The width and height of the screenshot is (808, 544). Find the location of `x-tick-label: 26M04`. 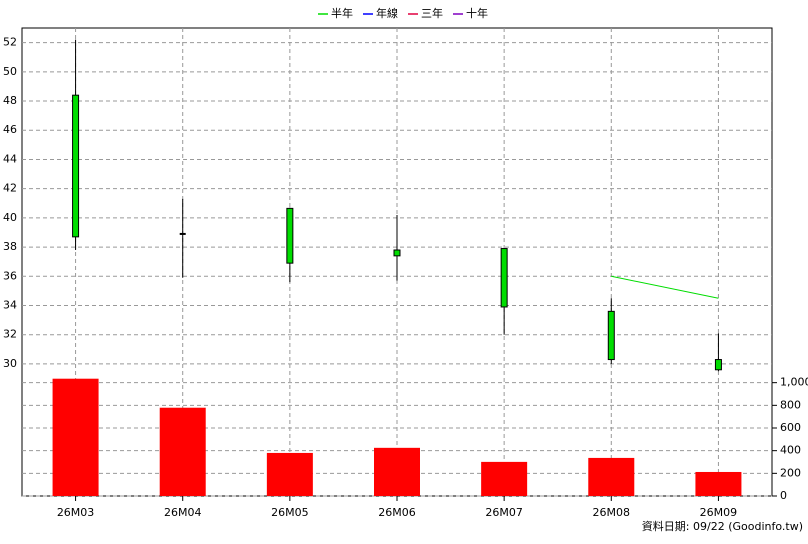

x-tick-label: 26M04 is located at coordinates (183, 512).